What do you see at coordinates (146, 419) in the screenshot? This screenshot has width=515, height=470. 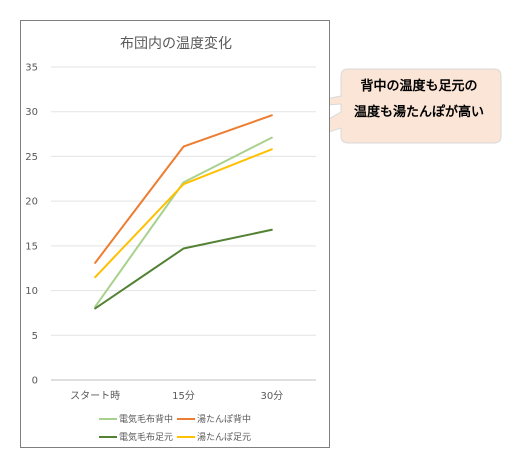 I see `legend-label: 電気毛布背中` at bounding box center [146, 419].